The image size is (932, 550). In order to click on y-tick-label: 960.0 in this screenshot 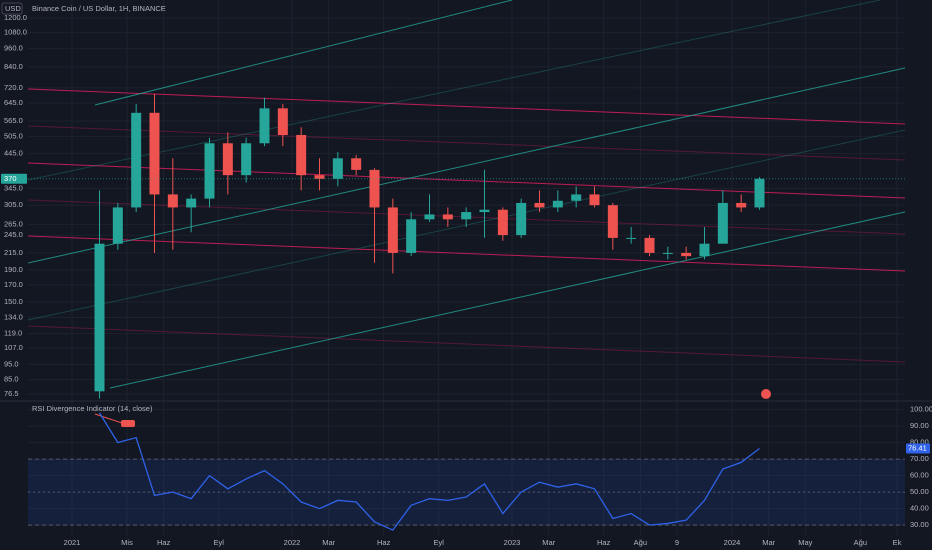, I will do `click(13, 48)`.